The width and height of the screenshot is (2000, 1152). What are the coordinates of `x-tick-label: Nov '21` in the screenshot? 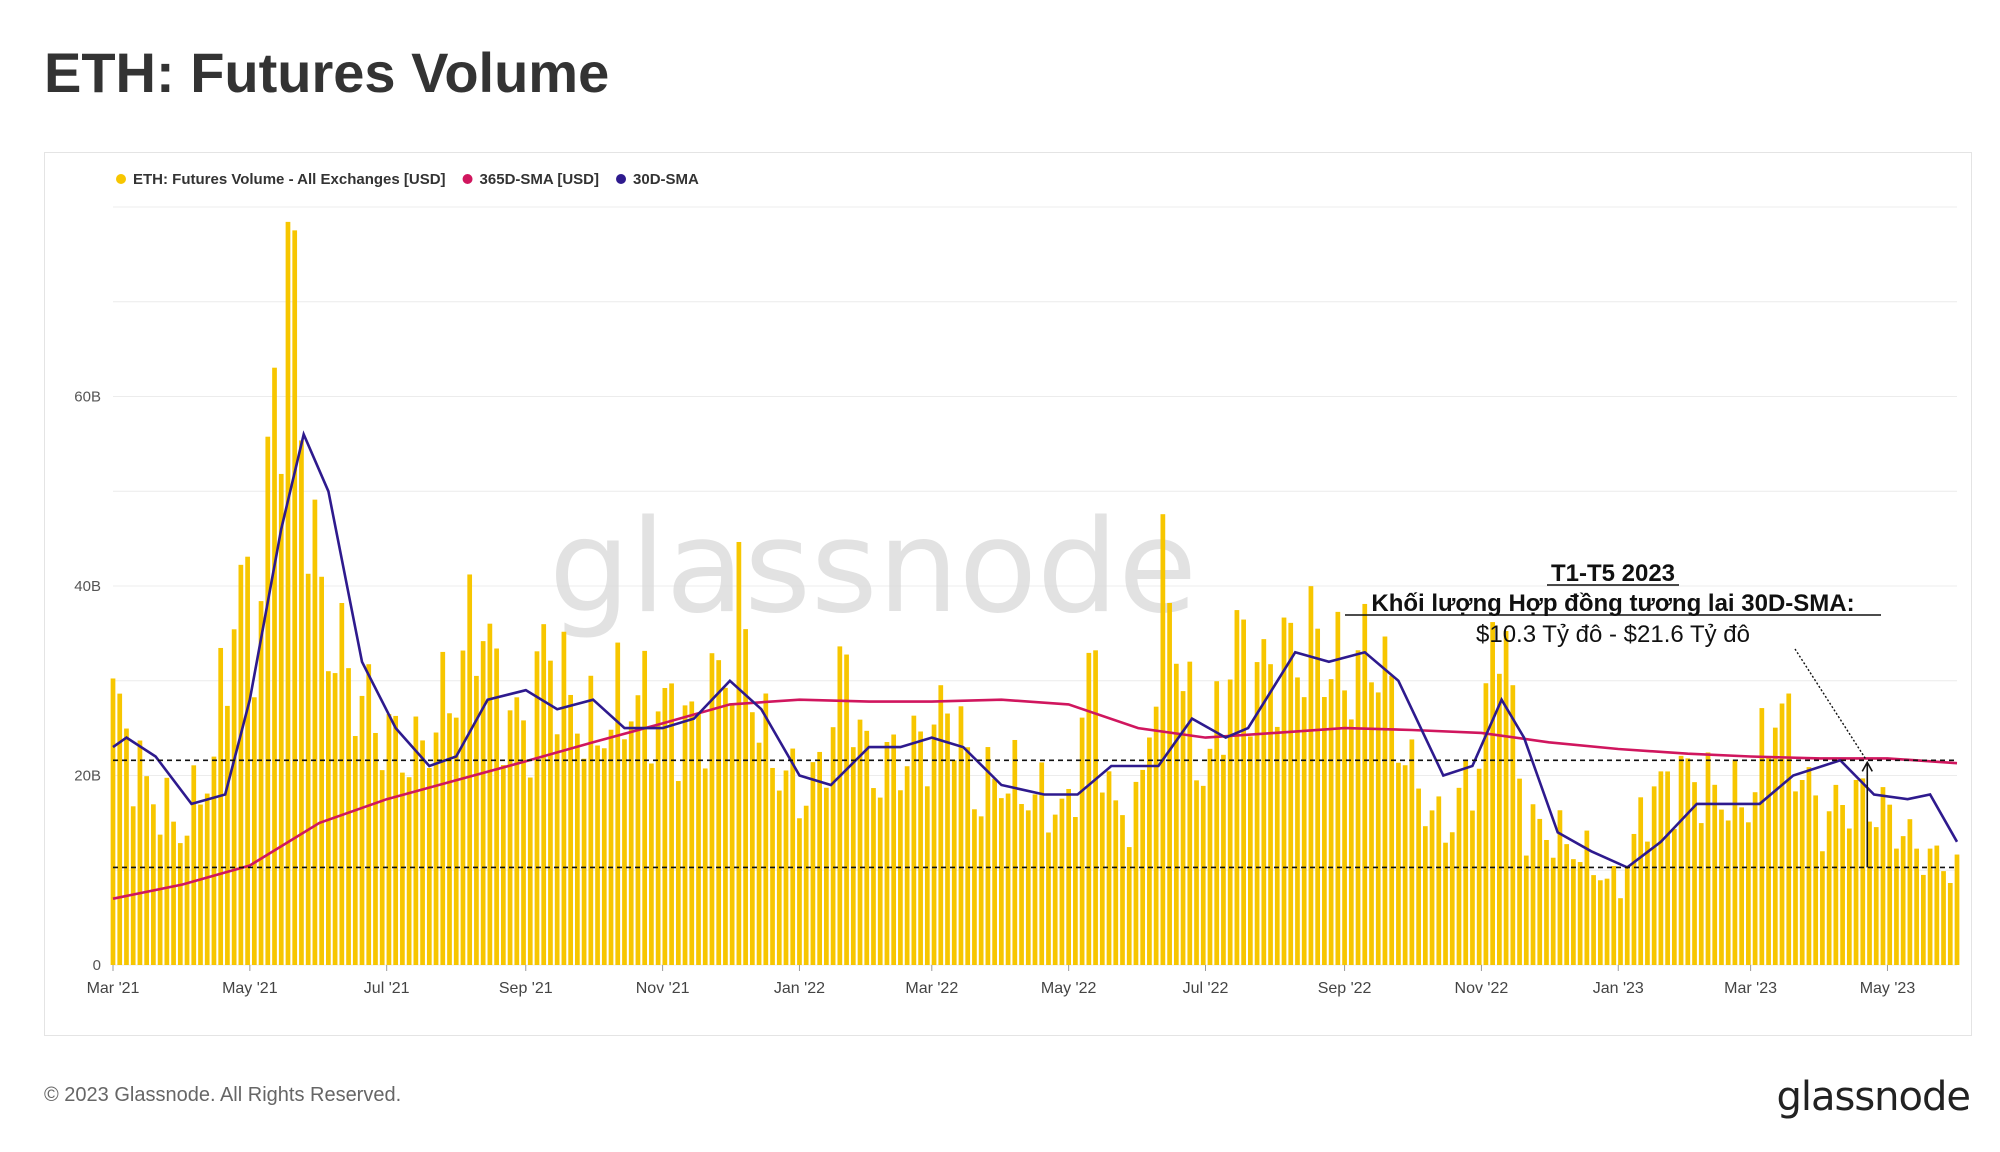 It's located at (663, 988).